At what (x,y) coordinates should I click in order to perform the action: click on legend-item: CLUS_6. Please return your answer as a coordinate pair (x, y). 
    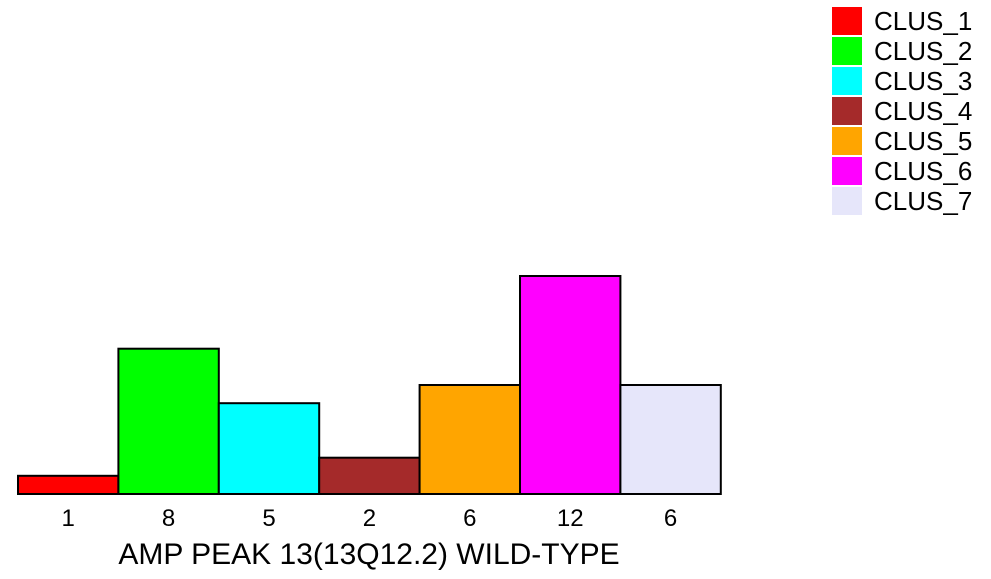
    Looking at the image, I should click on (902, 171).